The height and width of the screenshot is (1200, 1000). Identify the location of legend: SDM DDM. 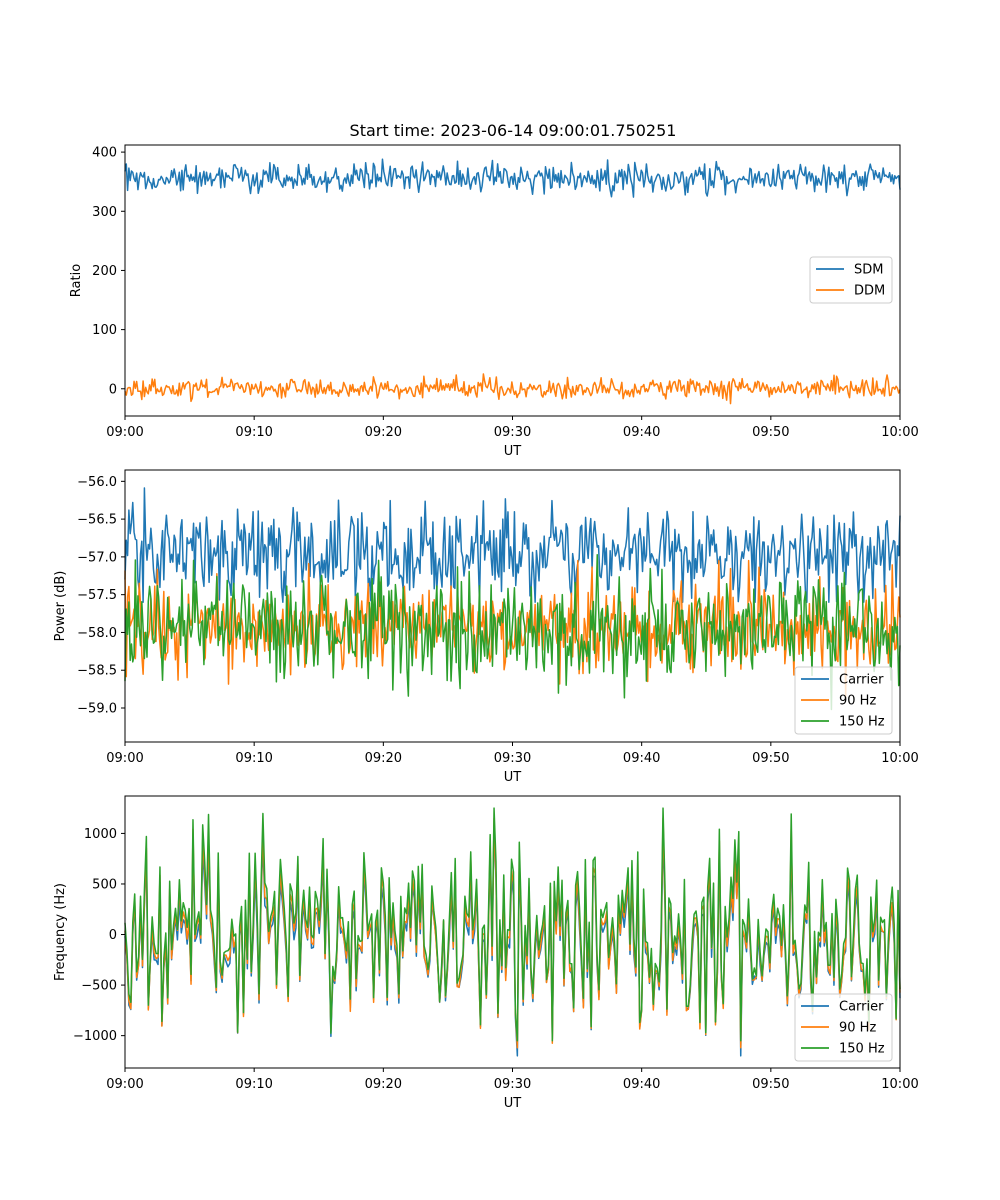
(851, 280).